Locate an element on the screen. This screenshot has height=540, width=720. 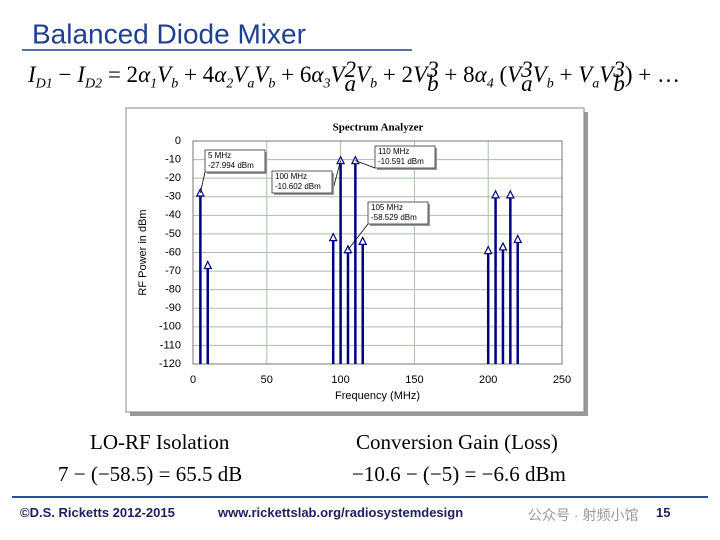
x-tick-label: 150 is located at coordinates (414, 380).